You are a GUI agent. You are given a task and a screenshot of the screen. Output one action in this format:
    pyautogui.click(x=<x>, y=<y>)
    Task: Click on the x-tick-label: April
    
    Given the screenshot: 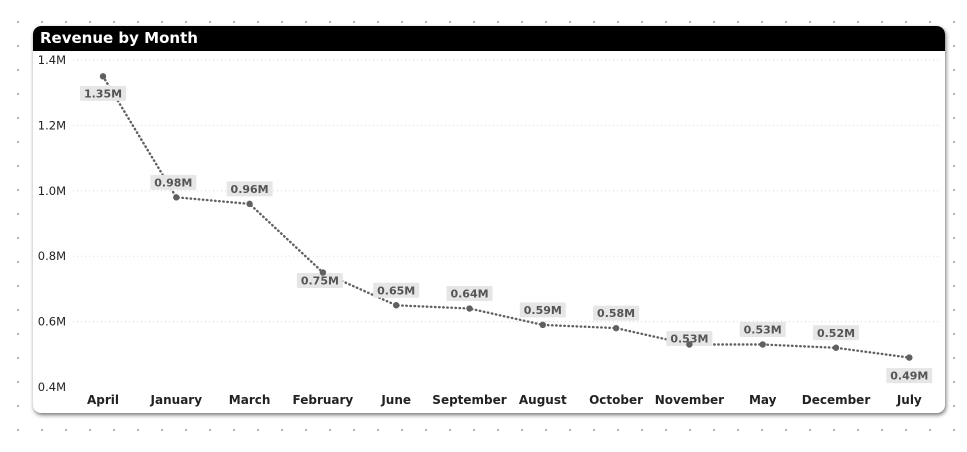 What is the action you would take?
    pyautogui.click(x=103, y=400)
    